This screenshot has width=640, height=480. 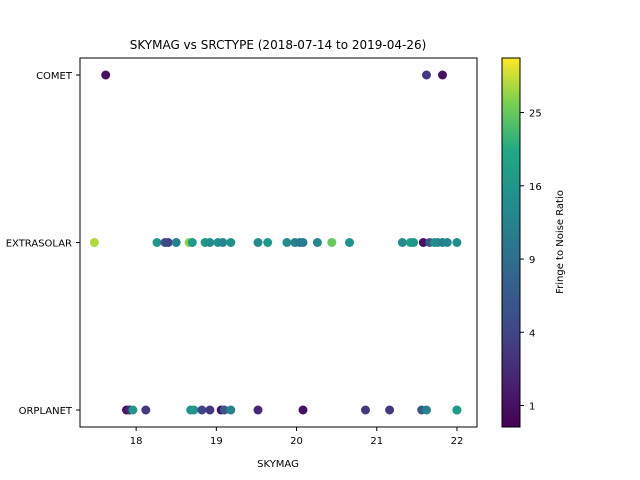 I want to click on x-tick-label: 22, so click(x=457, y=441).